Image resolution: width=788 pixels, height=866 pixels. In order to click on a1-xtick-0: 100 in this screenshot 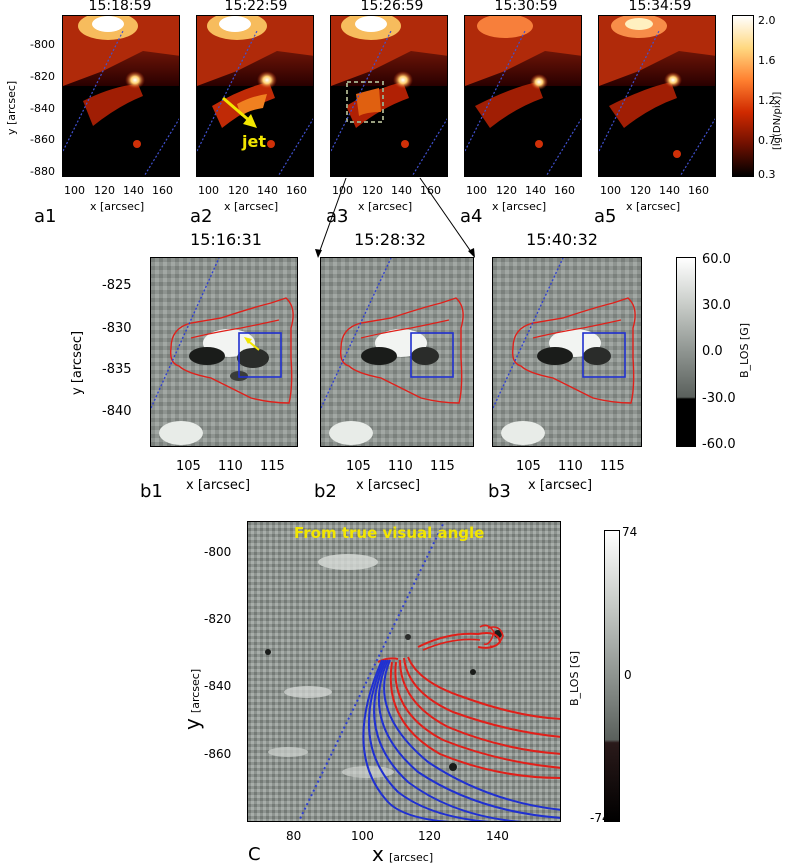, I will do `click(74, 190)`.